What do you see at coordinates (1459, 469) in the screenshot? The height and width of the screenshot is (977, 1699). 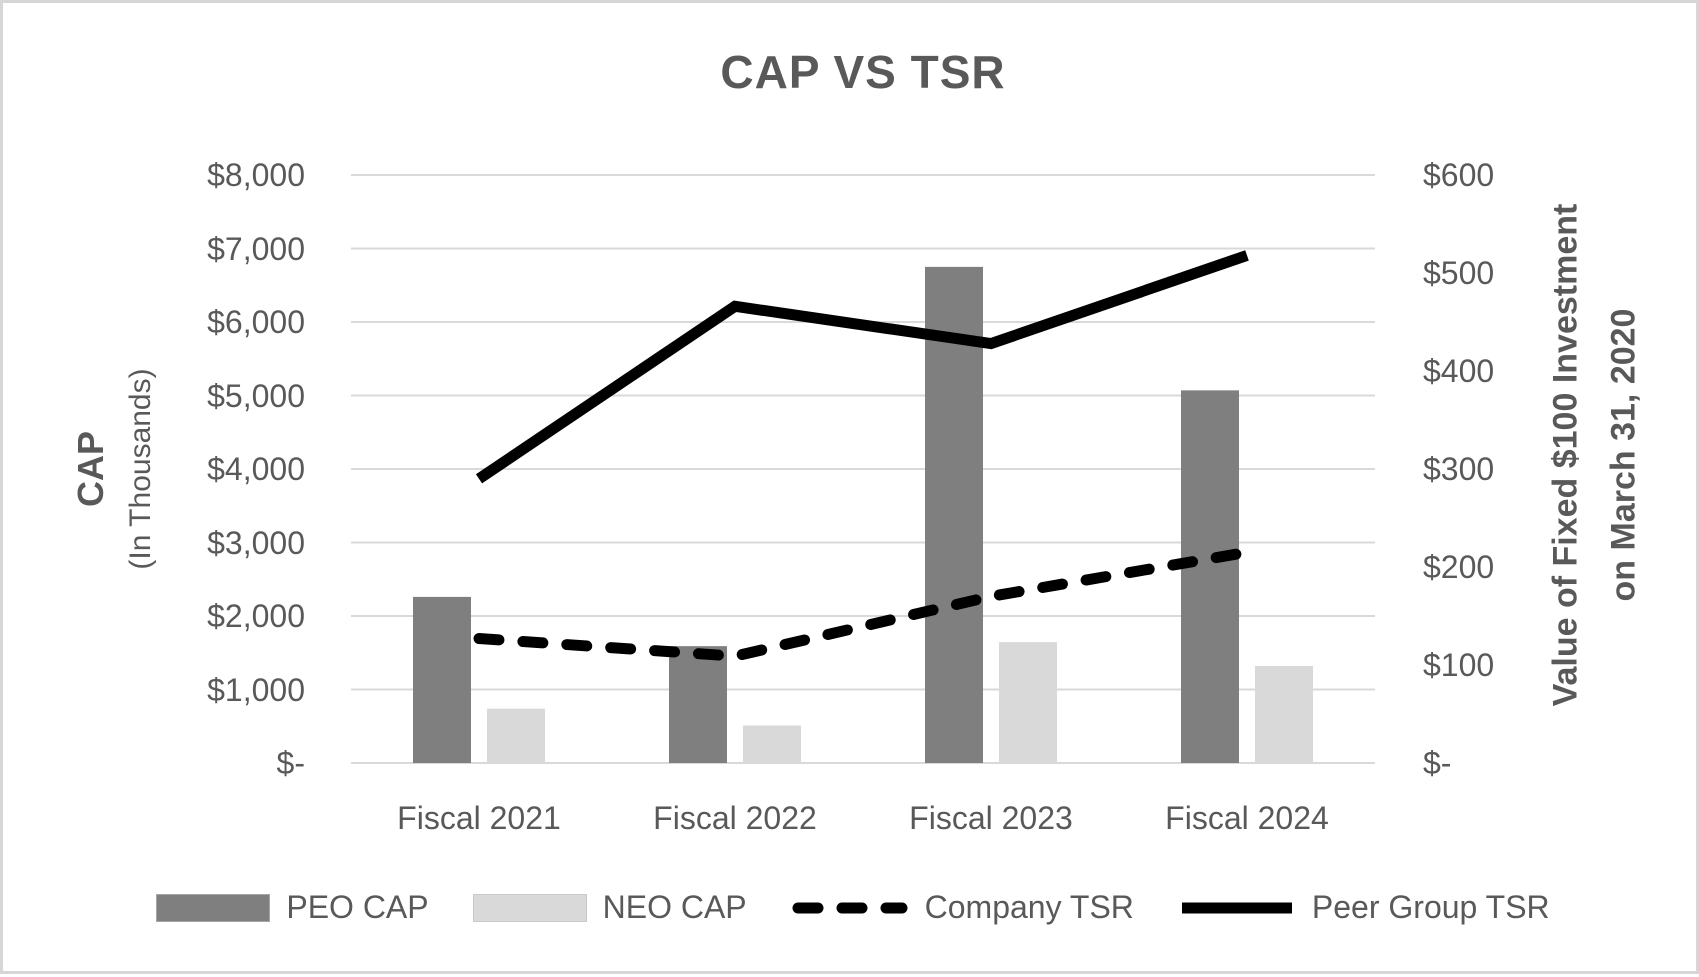 I see `right-axis-tick-label: $300` at bounding box center [1459, 469].